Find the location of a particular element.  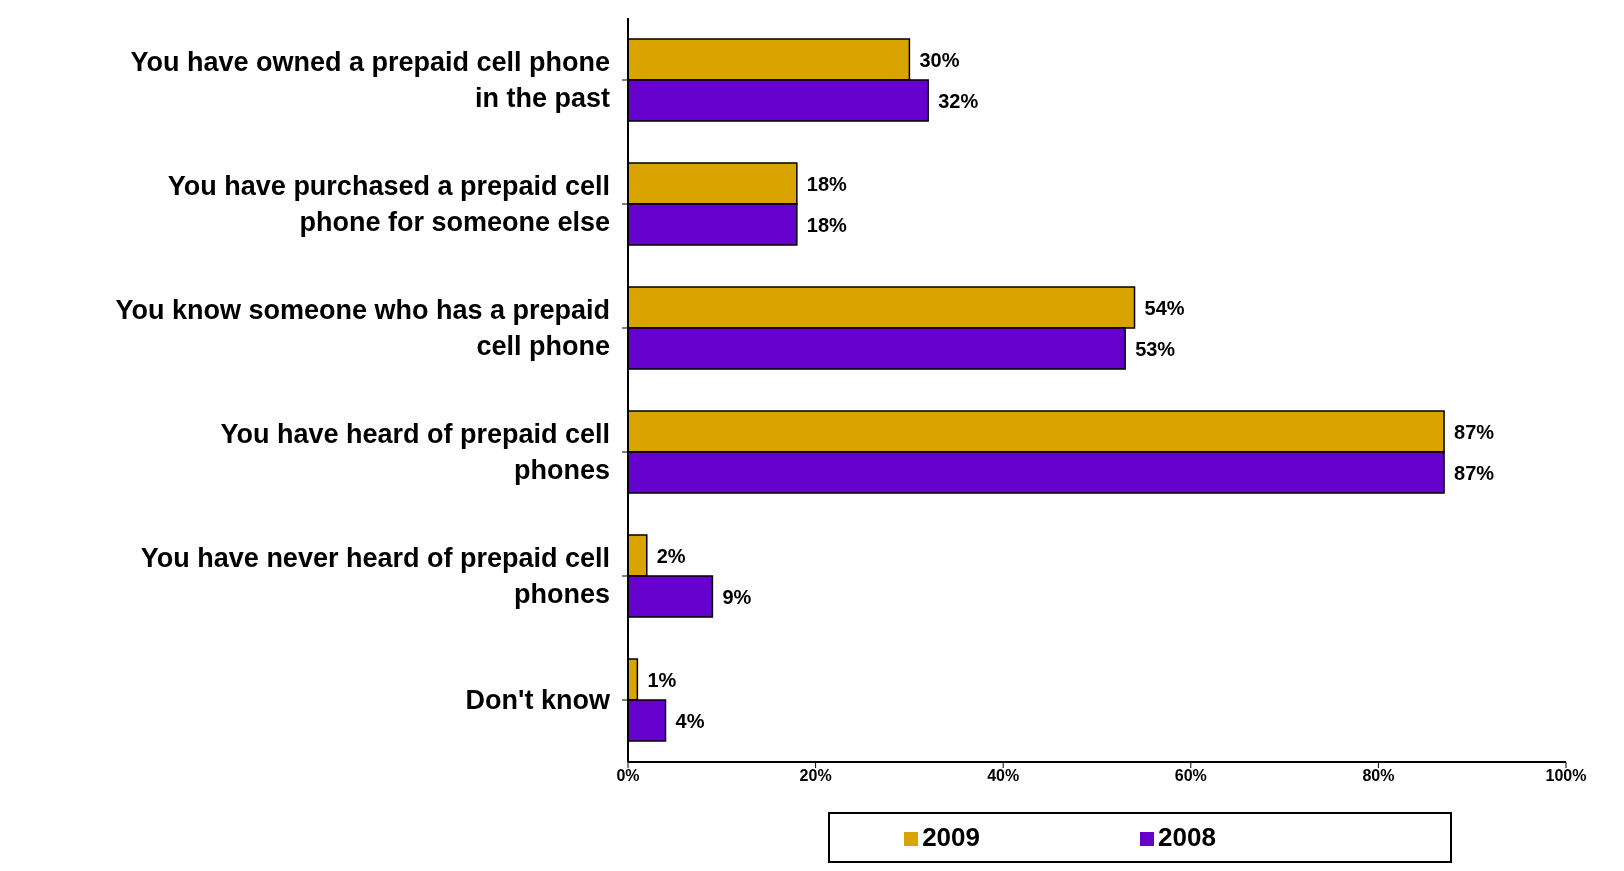

data-label: 32% is located at coordinates (958, 100).